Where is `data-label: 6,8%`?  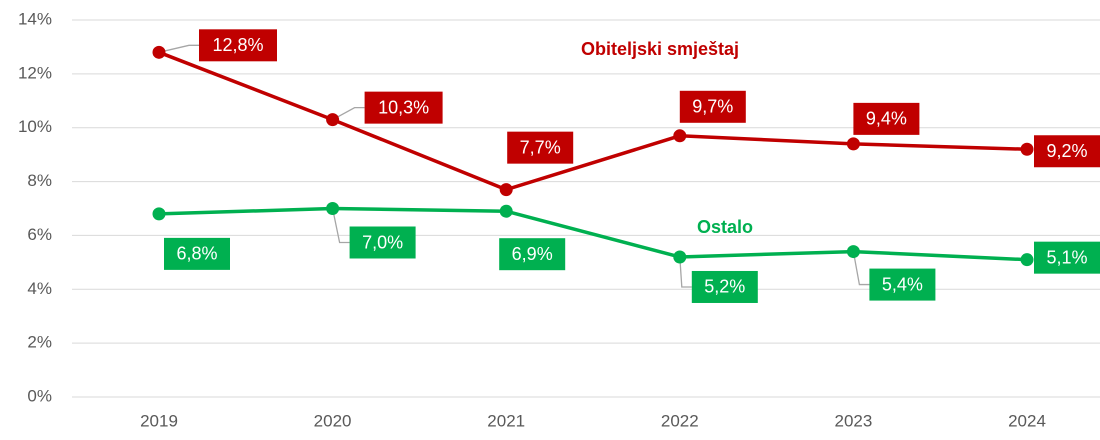
data-label: 6,8% is located at coordinates (196, 254).